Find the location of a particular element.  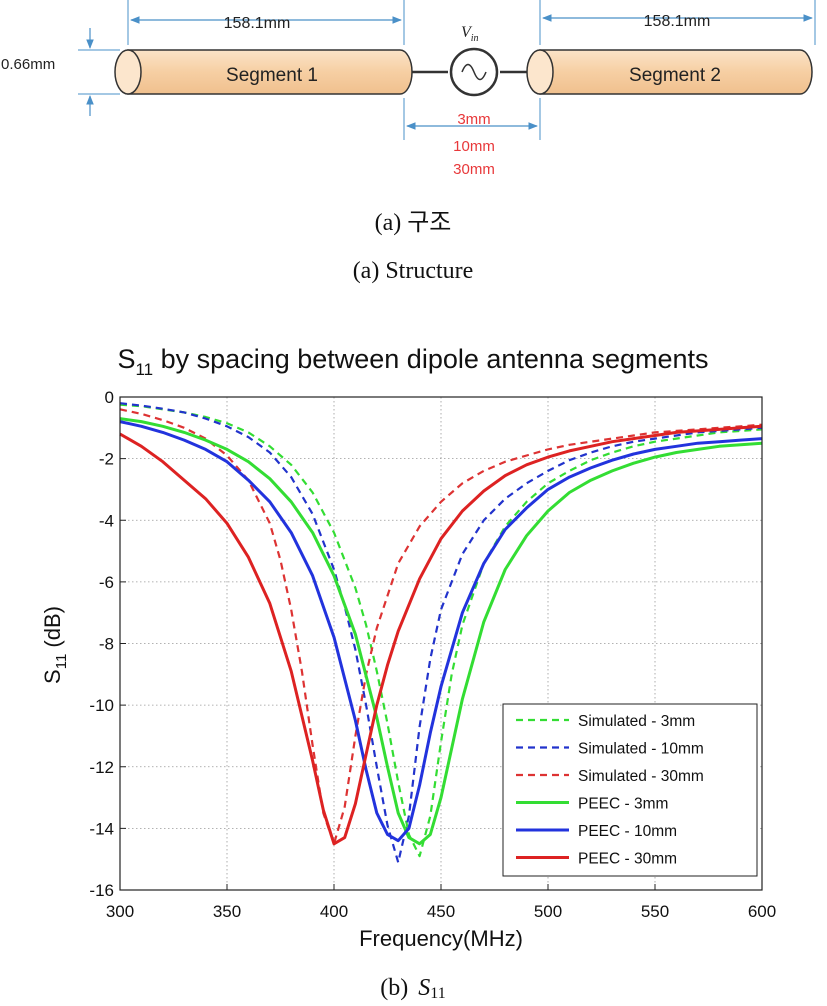

caption-a-korean: (a) 구조 is located at coordinates (413, 223).